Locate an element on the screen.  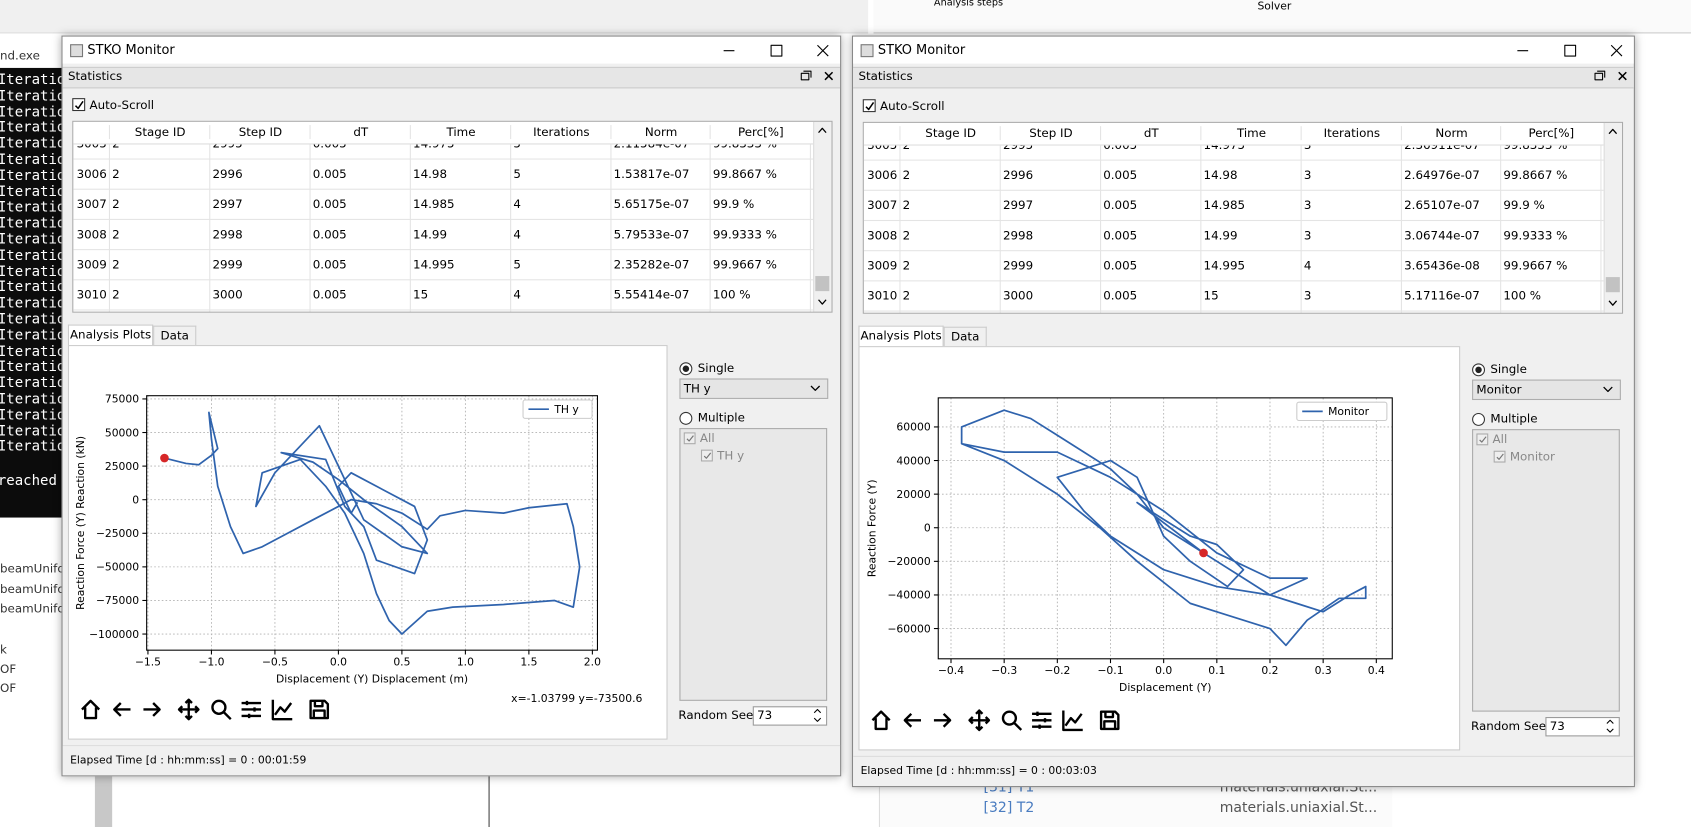
auto-scroll-label: Auto-Scroll is located at coordinates (912, 106).